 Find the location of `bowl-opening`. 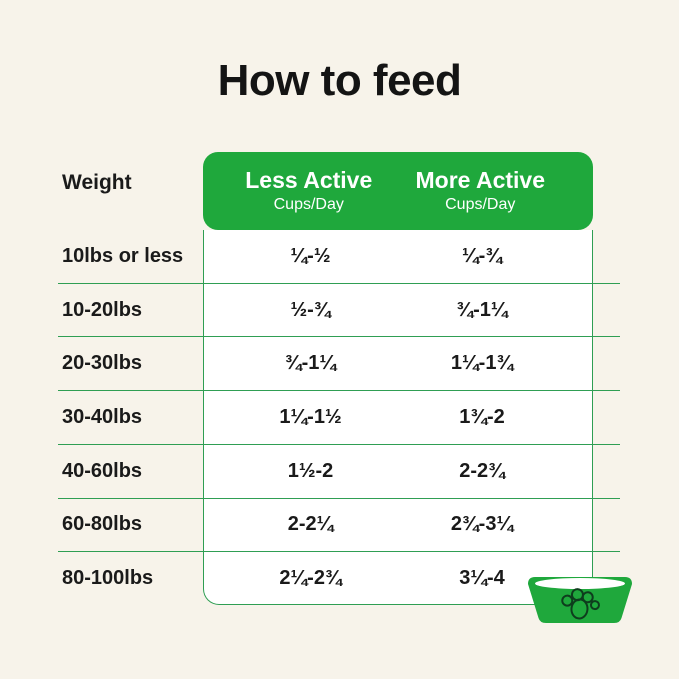

bowl-opening is located at coordinates (580, 583).